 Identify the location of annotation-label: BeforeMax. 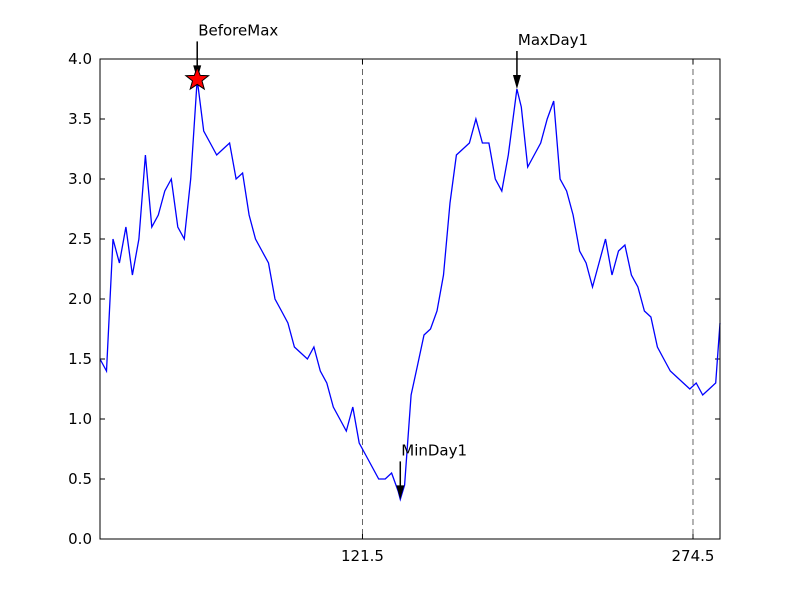
(238, 30).